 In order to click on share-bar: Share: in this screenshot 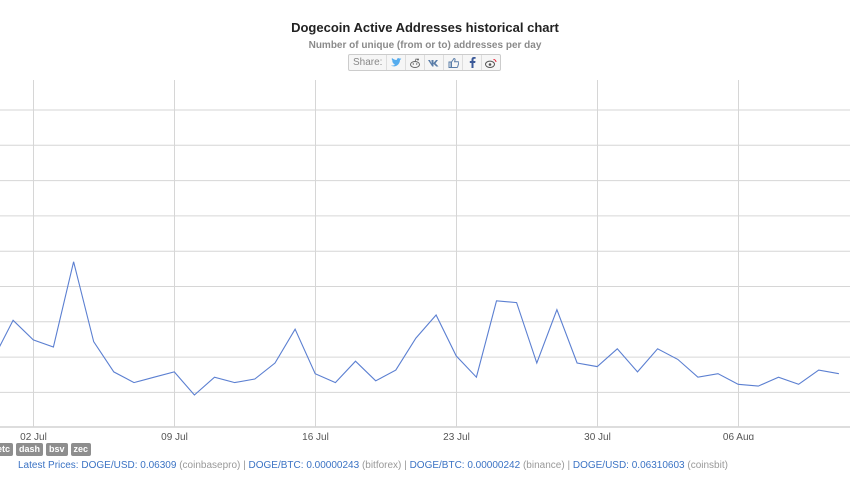, I will do `click(425, 62)`.